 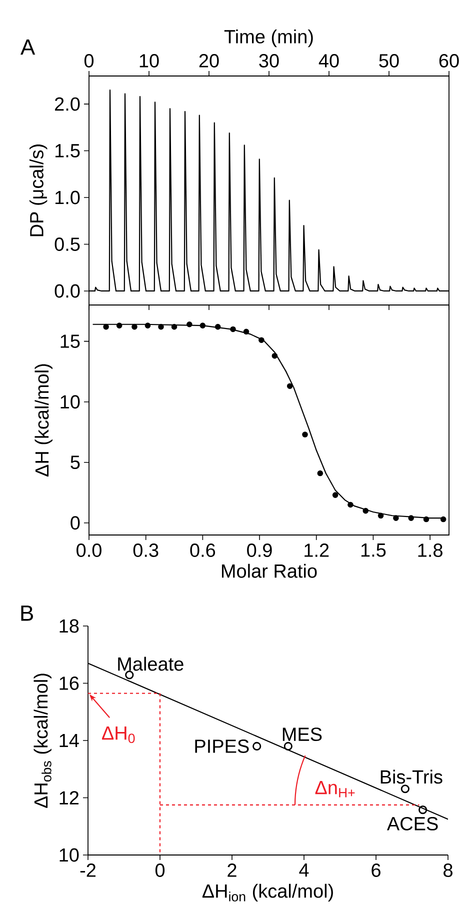 I want to click on annotation: Bis-Tris, so click(x=411, y=777).